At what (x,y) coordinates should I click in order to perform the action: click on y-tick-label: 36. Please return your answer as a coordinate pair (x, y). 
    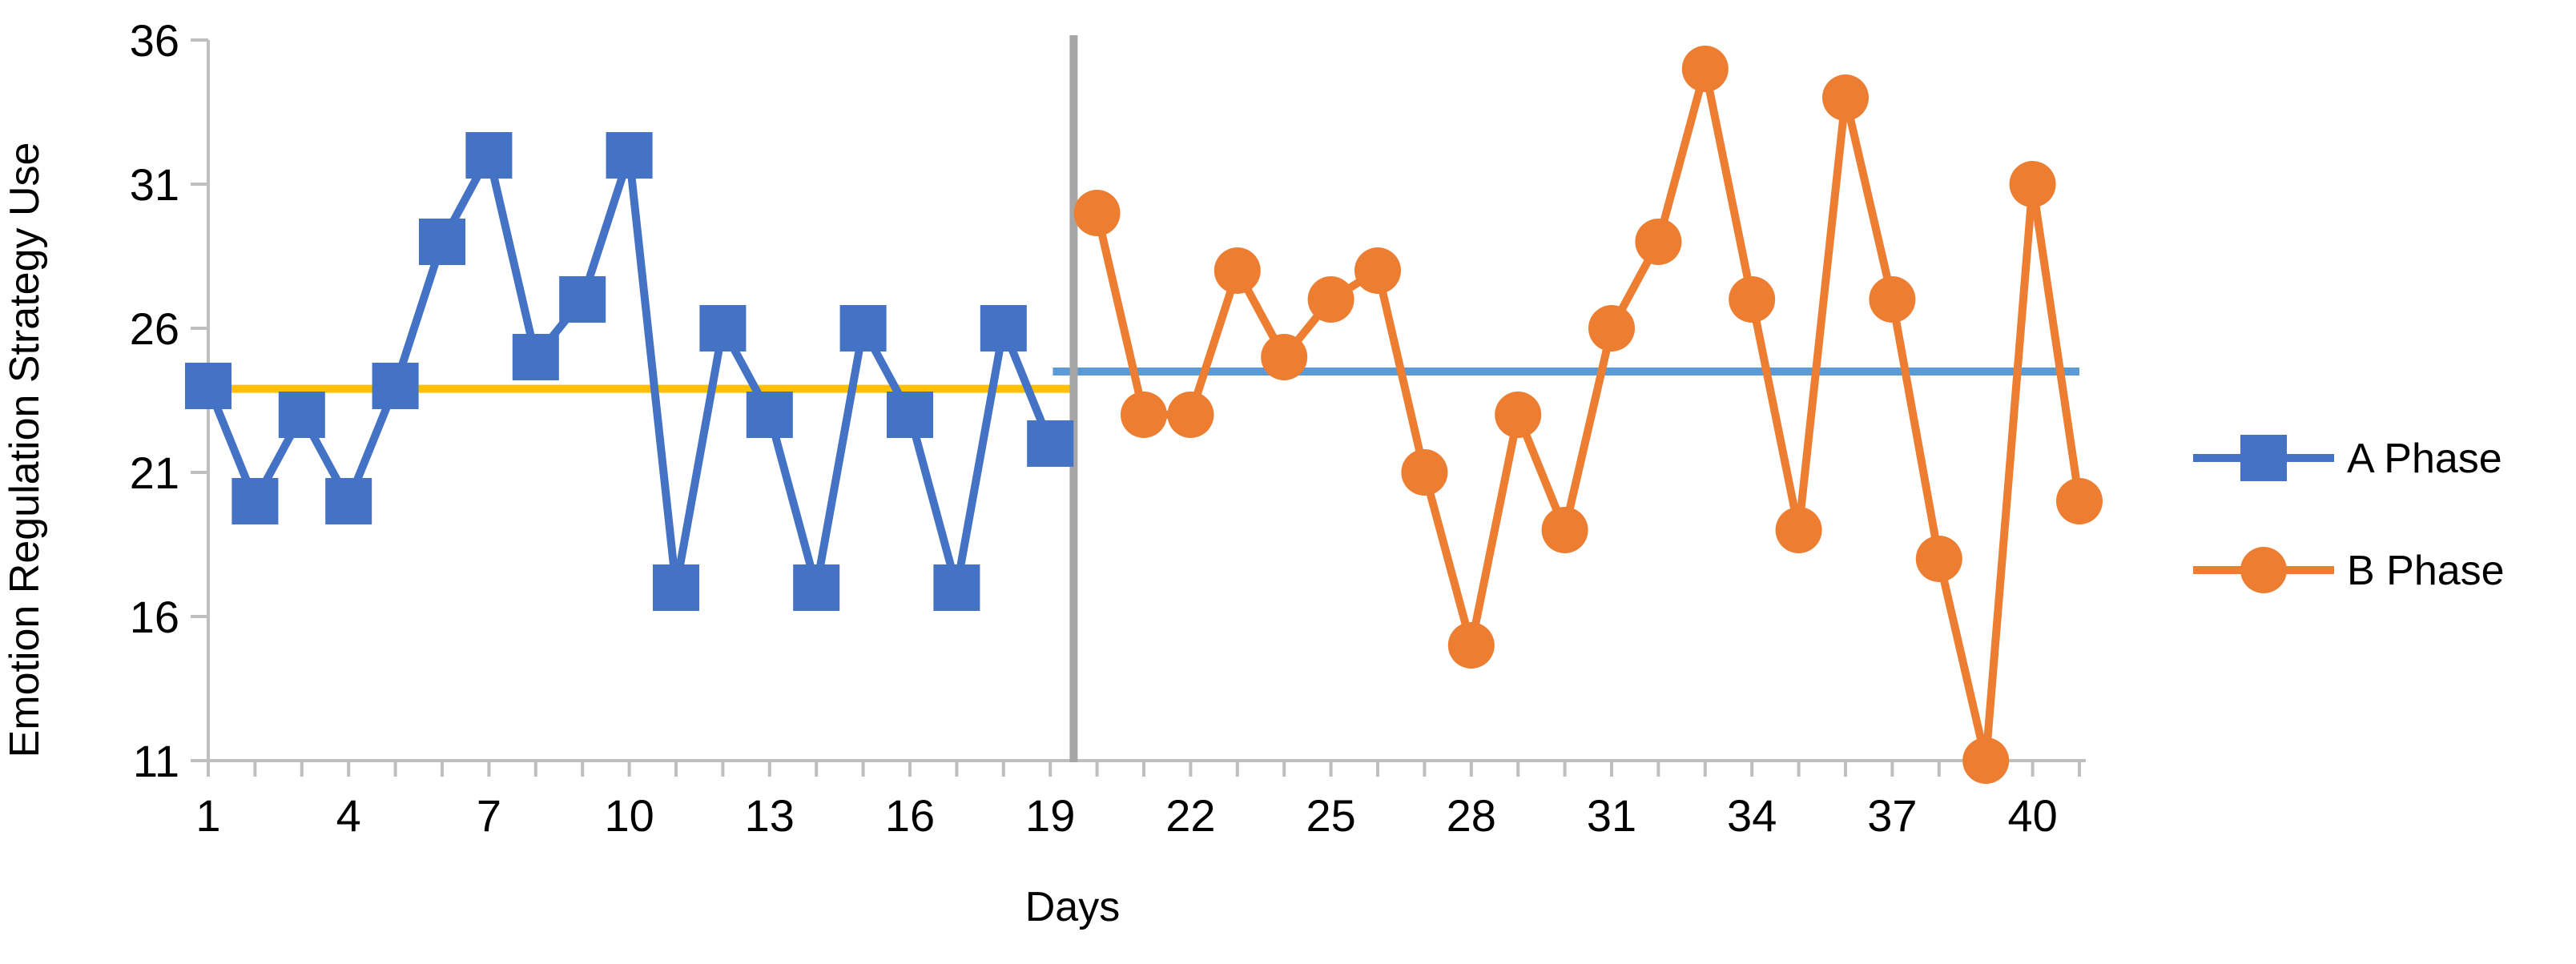
    Looking at the image, I should click on (154, 40).